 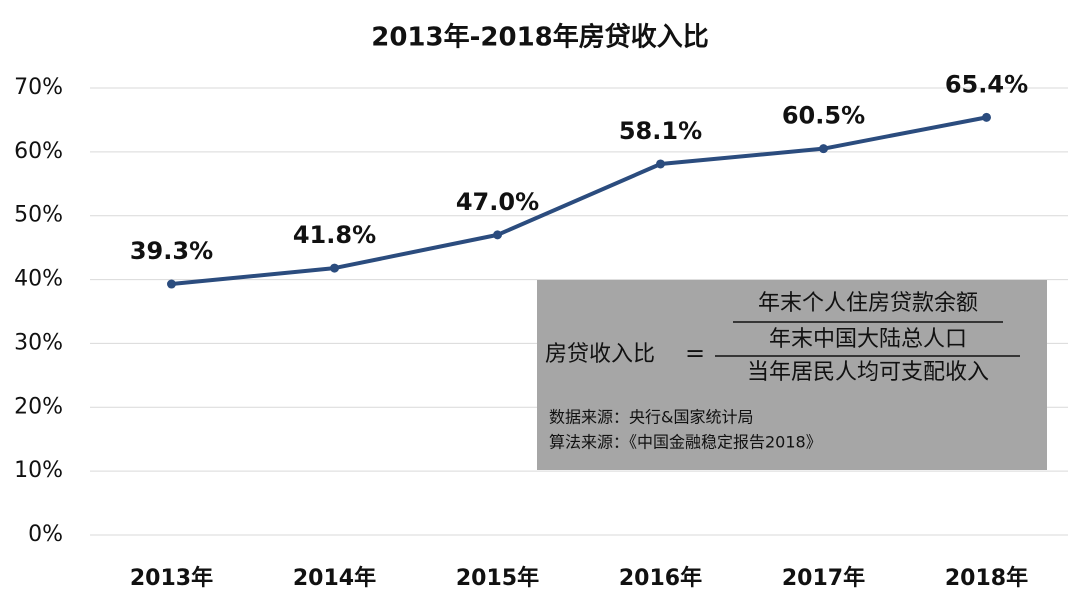 What do you see at coordinates (868, 303) in the screenshot?
I see `formula-numerator-top: 年末个人住房贷款余额` at bounding box center [868, 303].